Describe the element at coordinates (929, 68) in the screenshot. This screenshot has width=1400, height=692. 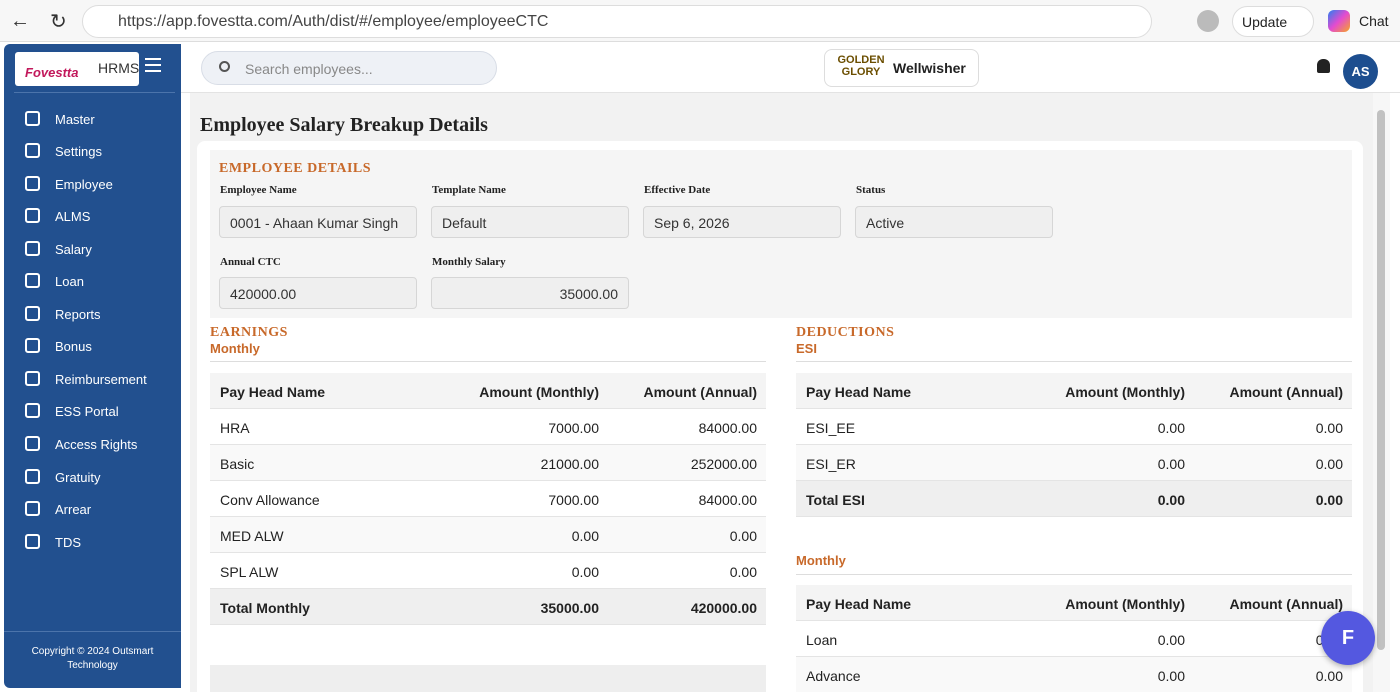
I see `company-name: Wellwisher` at that location.